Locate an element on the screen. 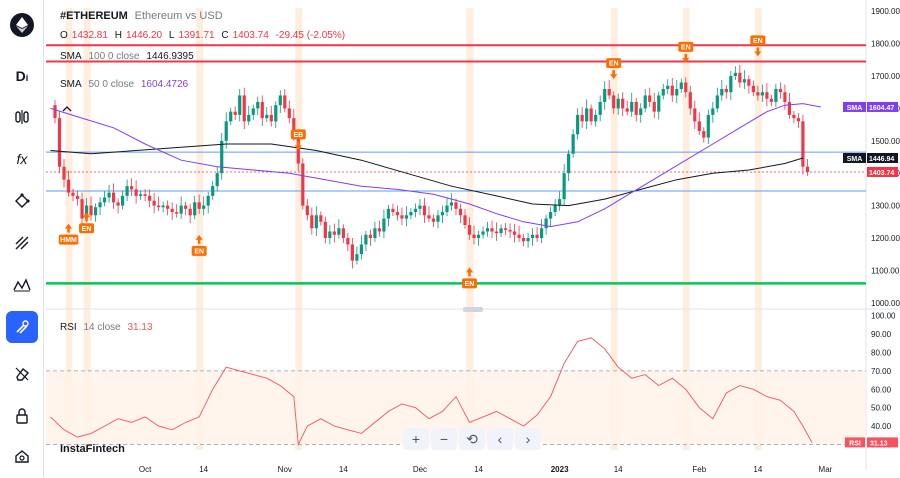  rsi-legend: RSI 14 close 31.13 is located at coordinates (108, 327).